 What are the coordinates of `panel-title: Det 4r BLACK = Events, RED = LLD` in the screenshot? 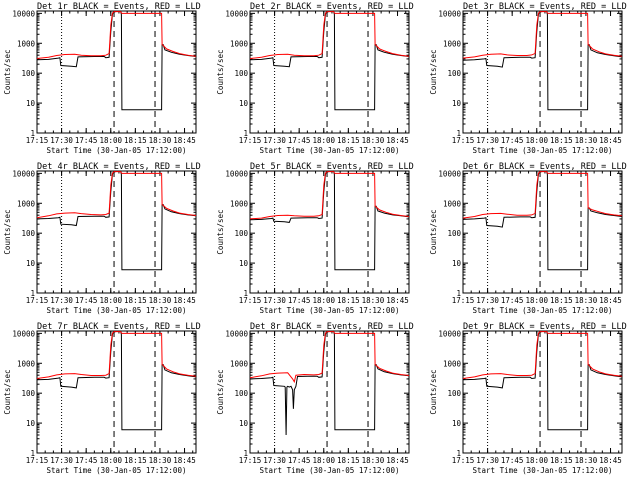 It's located at (119, 167).